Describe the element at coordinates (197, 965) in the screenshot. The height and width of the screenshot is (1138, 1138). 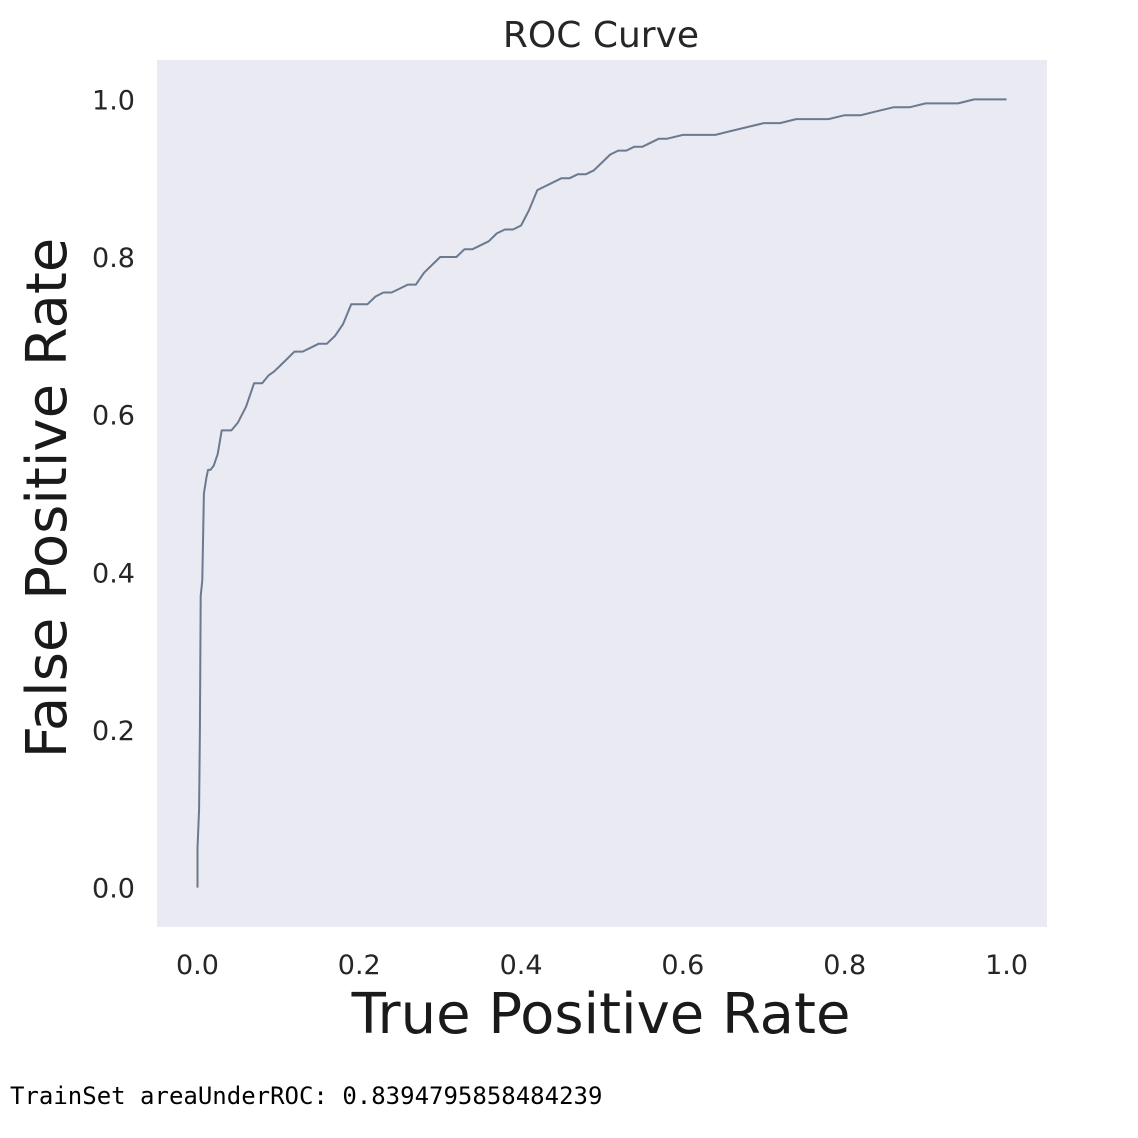
I see `x-tick-label: 0.0` at that location.